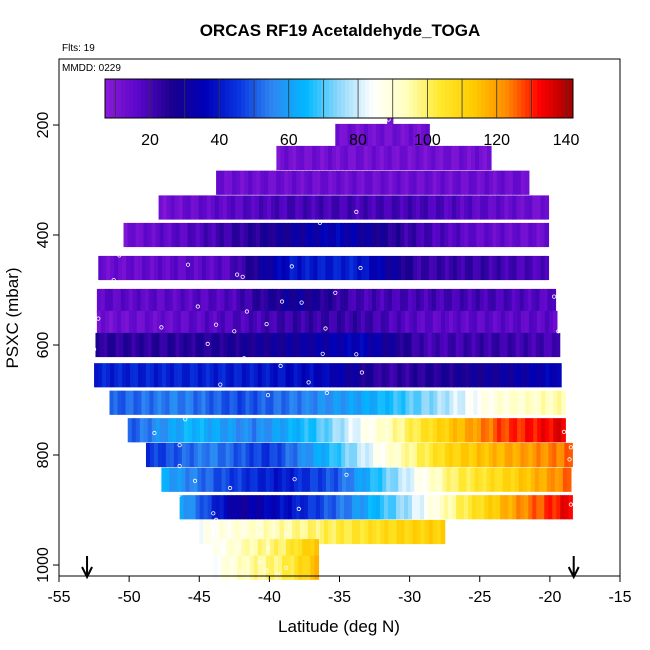 The width and height of the screenshot is (650, 650). Describe the element at coordinates (12, 317) in the screenshot. I see `y-axis-label: PSXC (mbar)` at that location.